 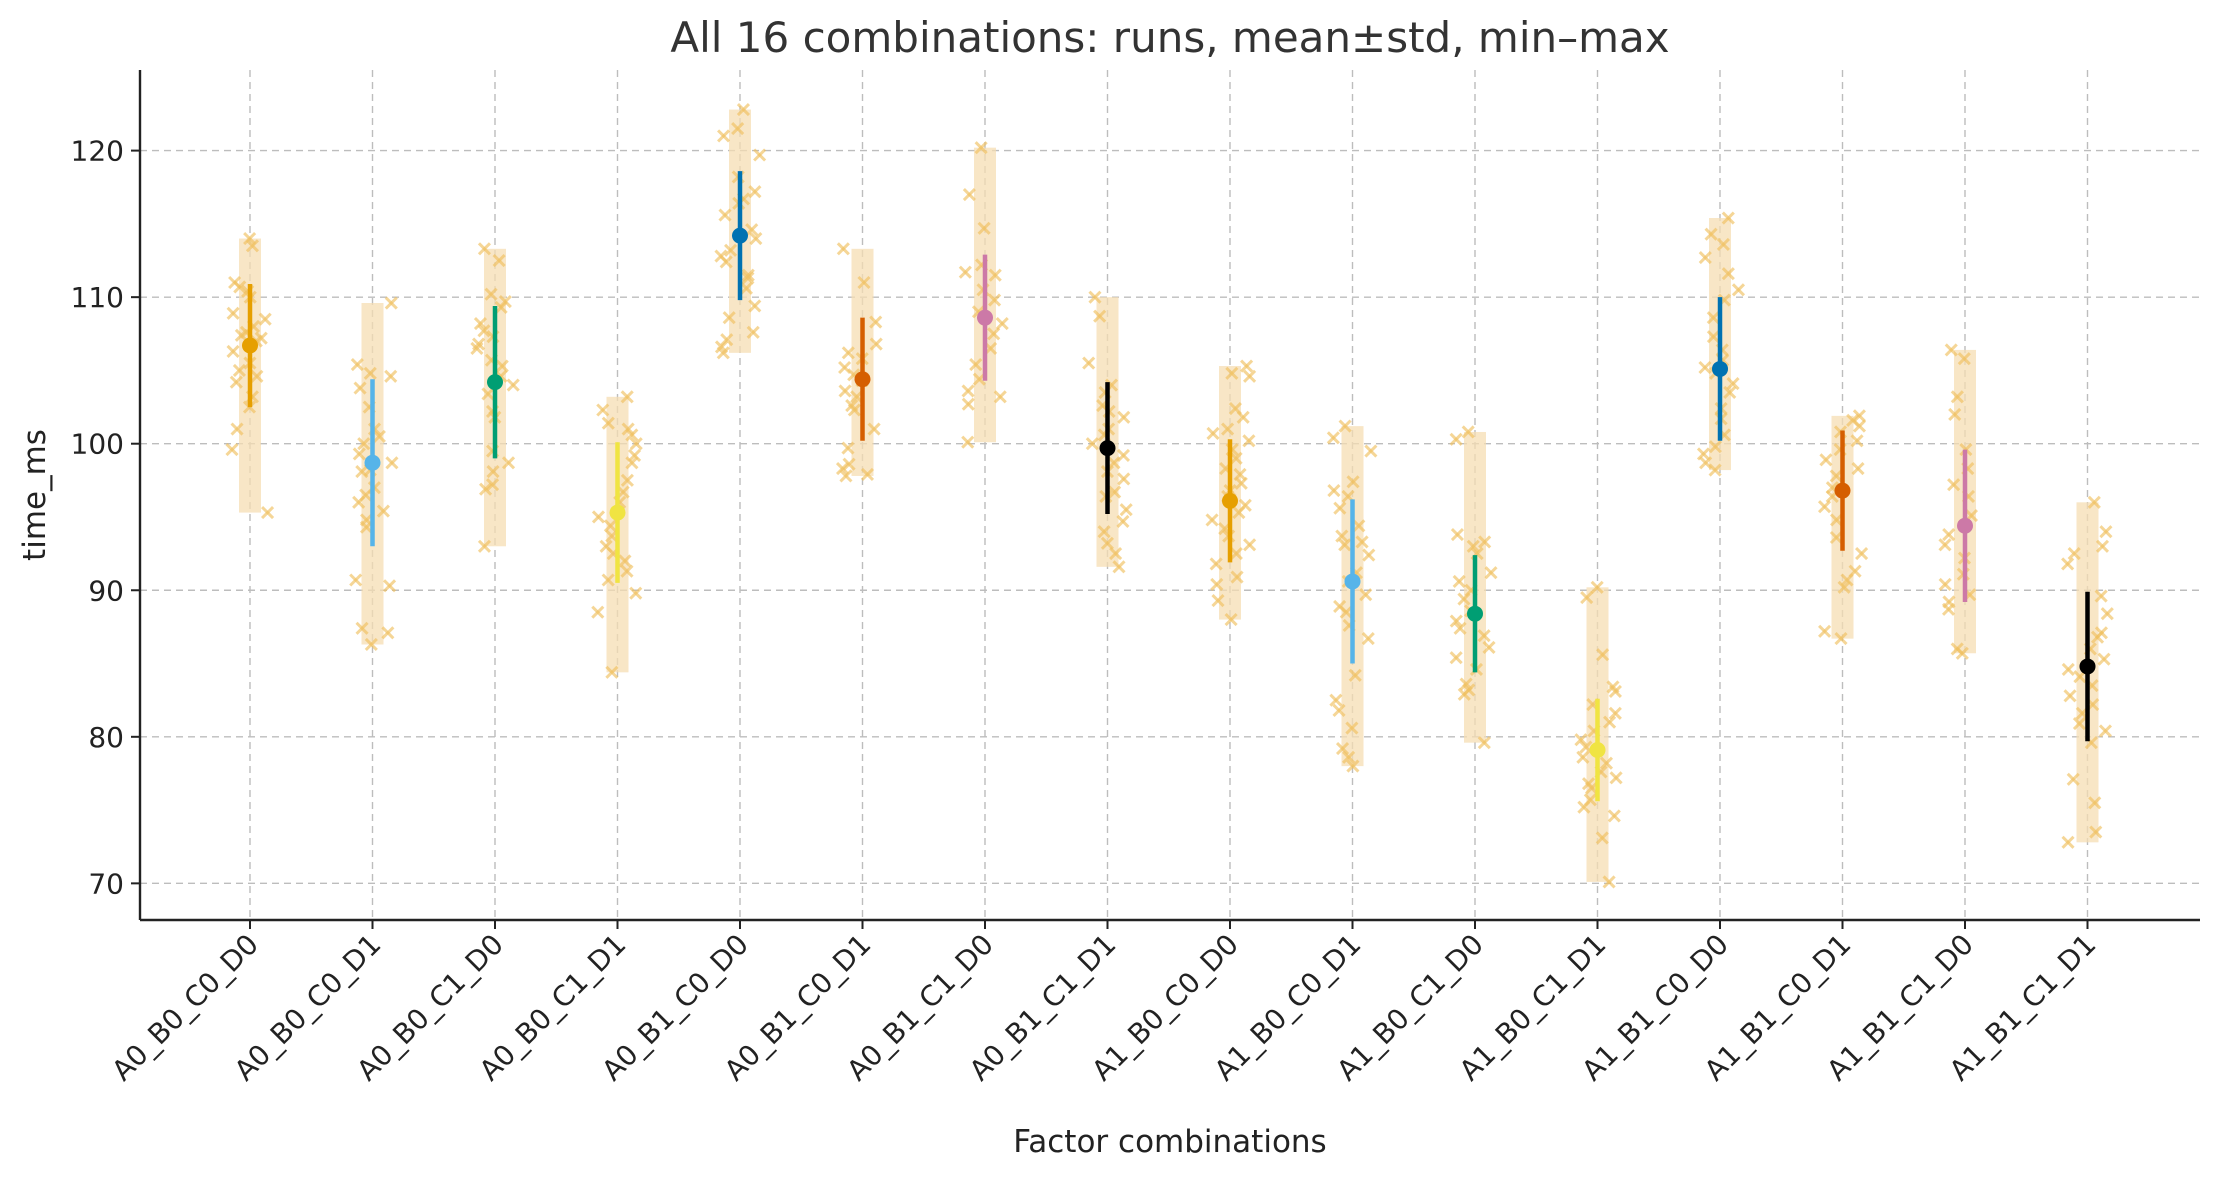 What do you see at coordinates (97, 444) in the screenshot?
I see `y-tick-label: 100` at bounding box center [97, 444].